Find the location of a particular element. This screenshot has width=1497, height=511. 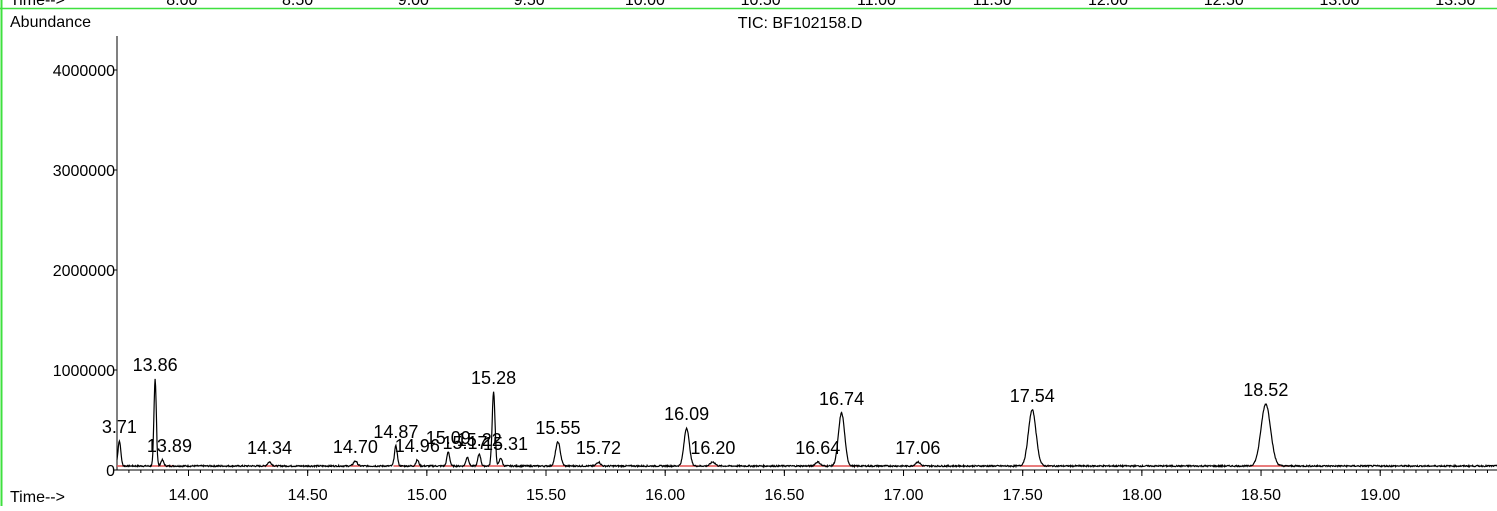

peak-label: 14.70 is located at coordinates (355, 447).